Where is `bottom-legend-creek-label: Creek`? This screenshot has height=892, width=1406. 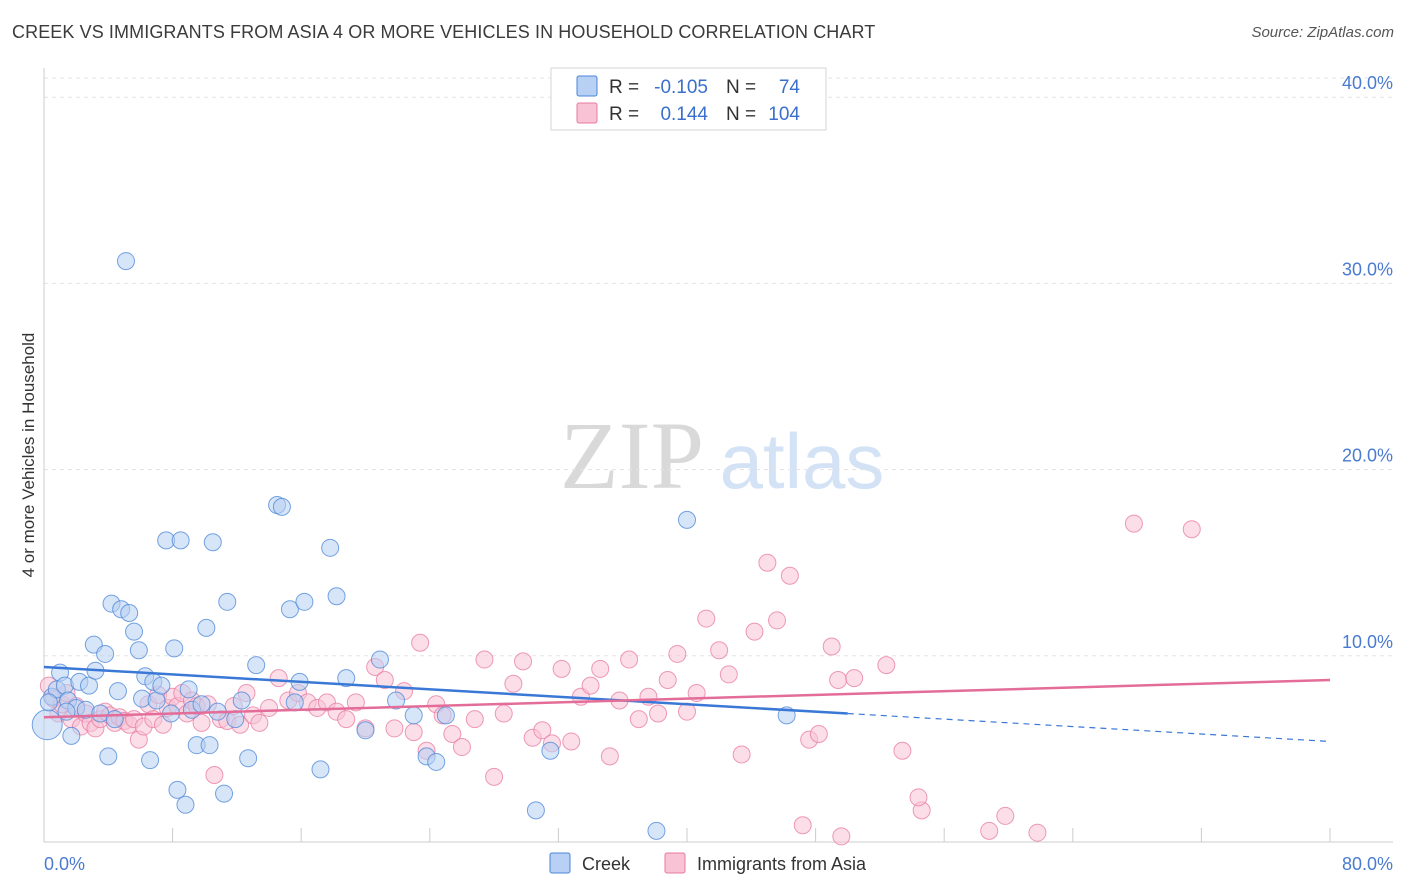
bottom-legend-creek-label: Creek is located at coordinates (606, 864).